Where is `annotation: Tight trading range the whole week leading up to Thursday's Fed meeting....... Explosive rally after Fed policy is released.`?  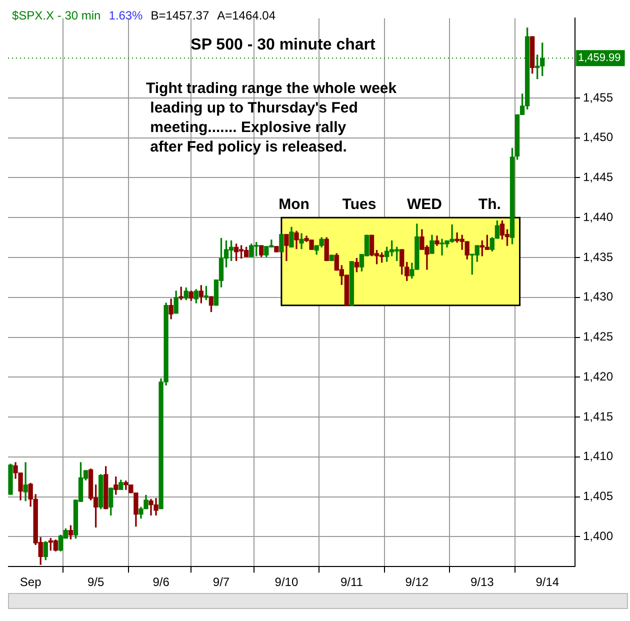
annotation: Tight trading range the whole week leading up to Thursday's Fed meeting....... Explosive rally after Fed policy is released. is located at coordinates (272, 118).